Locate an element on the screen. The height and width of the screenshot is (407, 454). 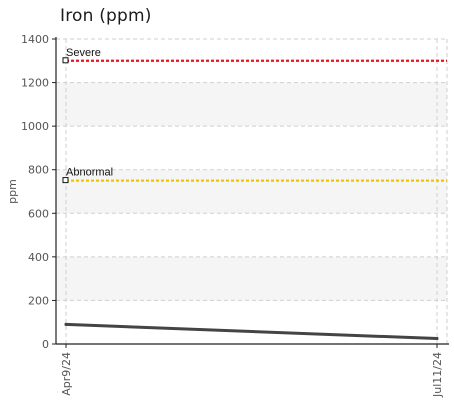
y-tick-label: 600 is located at coordinates (38, 213).